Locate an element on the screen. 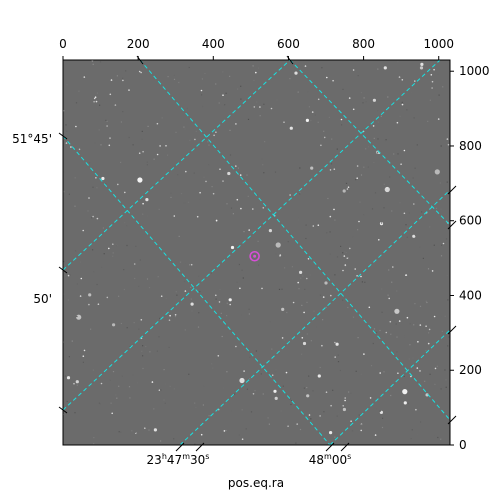  x-axis-label: pos.eq.ra is located at coordinates (256, 483).